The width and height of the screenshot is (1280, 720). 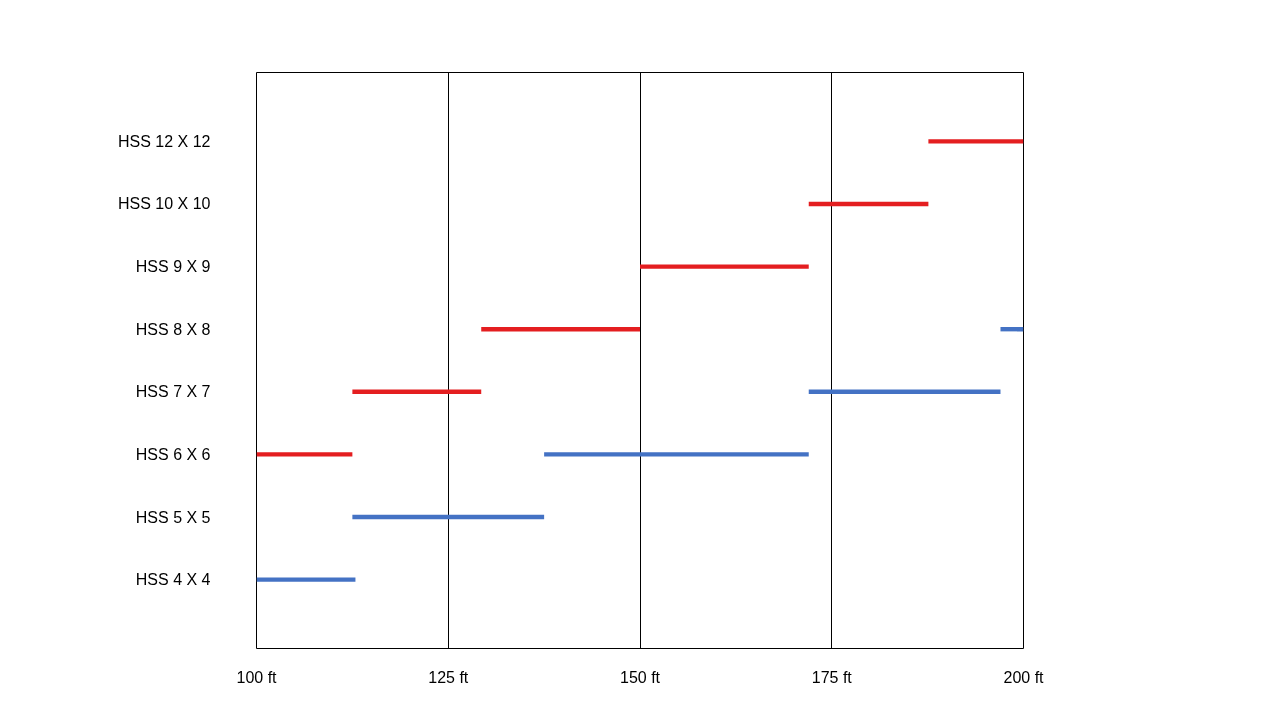 I want to click on y-tick-label: HSS 12 X 12, so click(x=164, y=141).